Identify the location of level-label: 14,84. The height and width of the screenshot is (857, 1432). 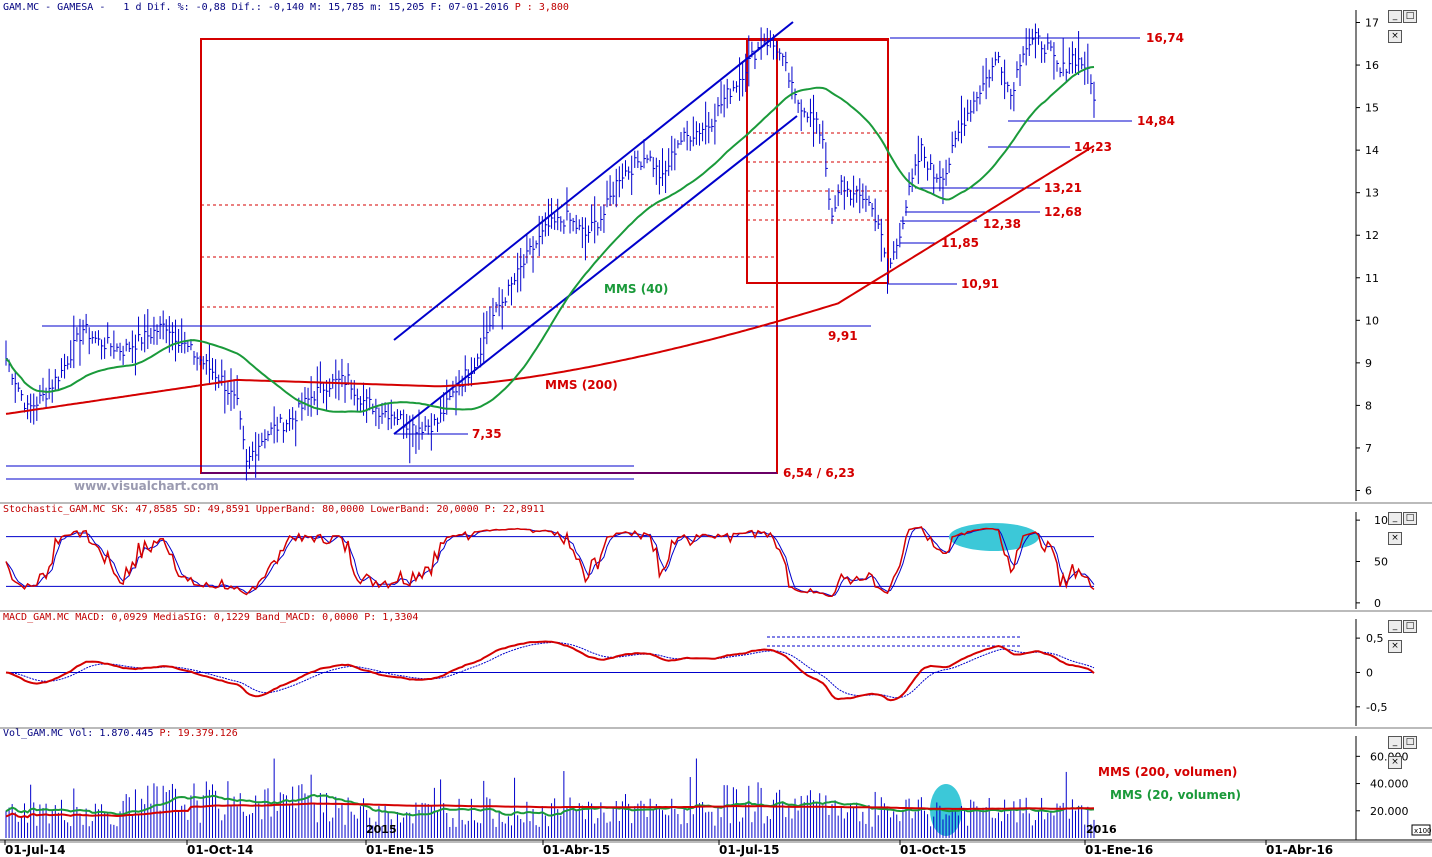
(1156, 121).